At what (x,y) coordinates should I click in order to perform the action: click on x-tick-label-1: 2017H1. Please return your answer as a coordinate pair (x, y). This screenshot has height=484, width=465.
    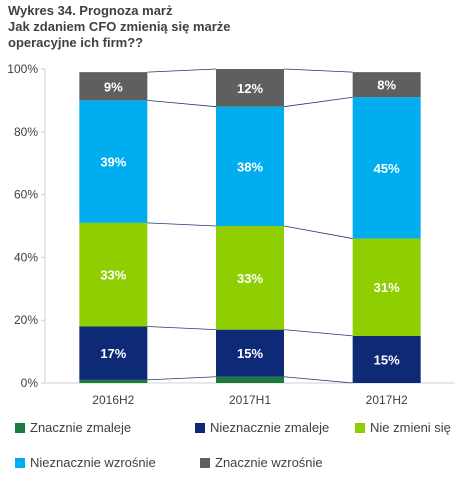
    Looking at the image, I should click on (250, 400).